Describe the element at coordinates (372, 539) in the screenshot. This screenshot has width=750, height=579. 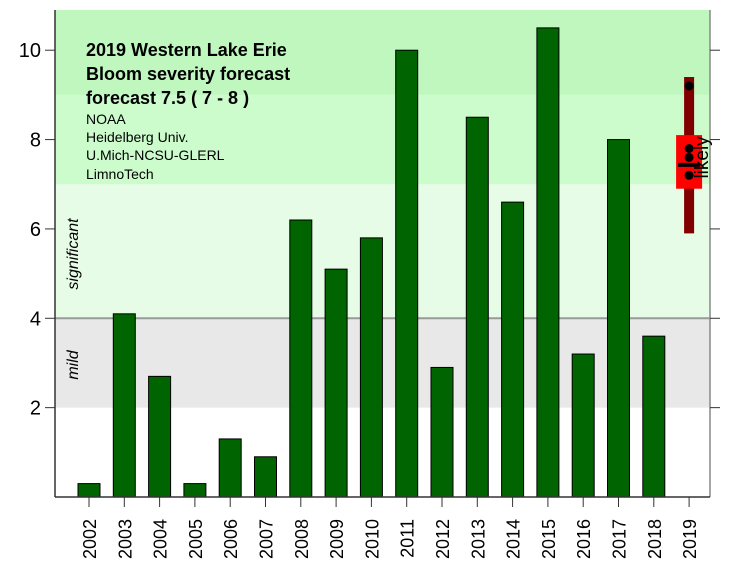
I see `x-tick-label-2010: 2010` at that location.